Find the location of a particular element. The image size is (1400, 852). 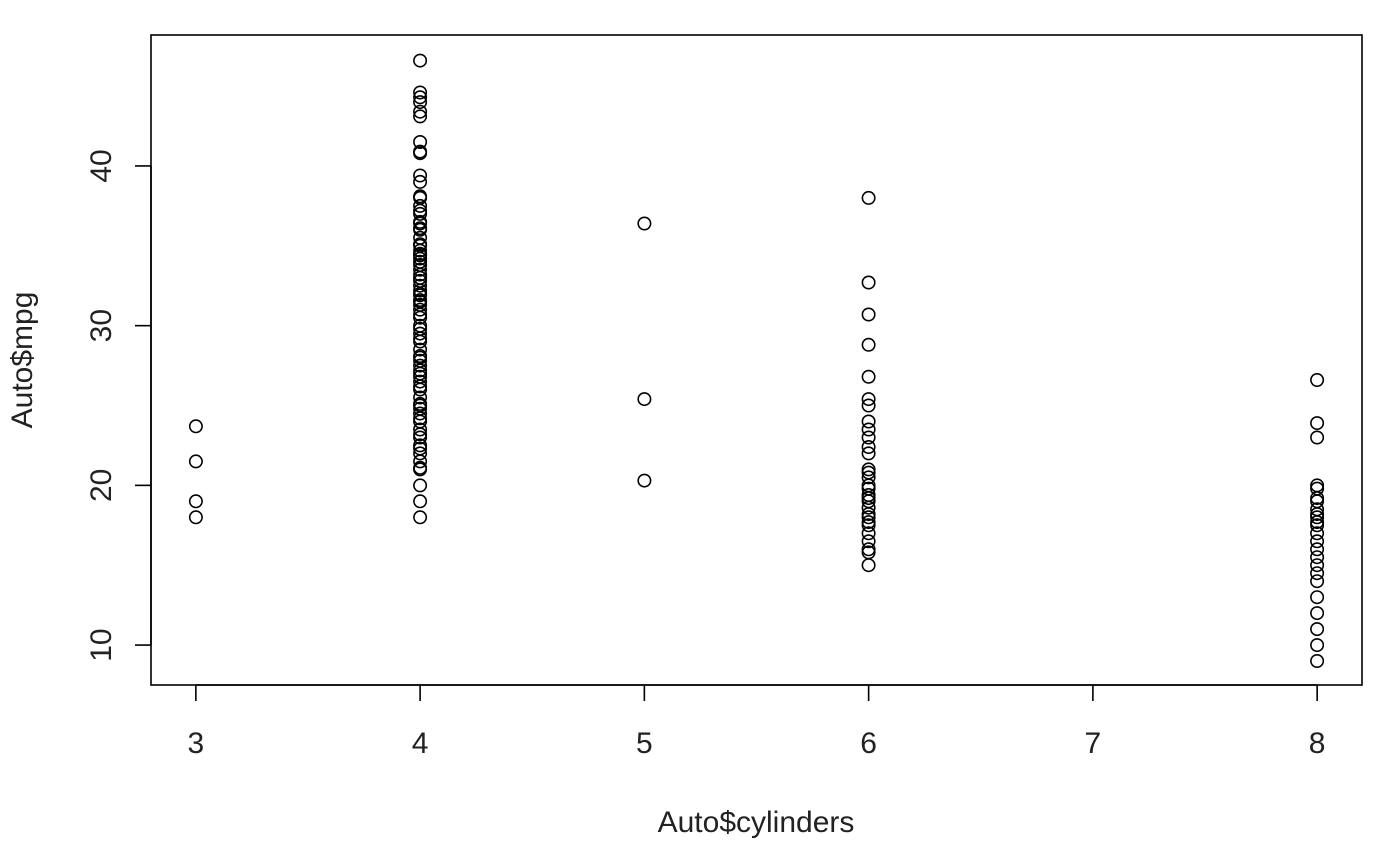

x-tick-label: 6 is located at coordinates (868, 743).